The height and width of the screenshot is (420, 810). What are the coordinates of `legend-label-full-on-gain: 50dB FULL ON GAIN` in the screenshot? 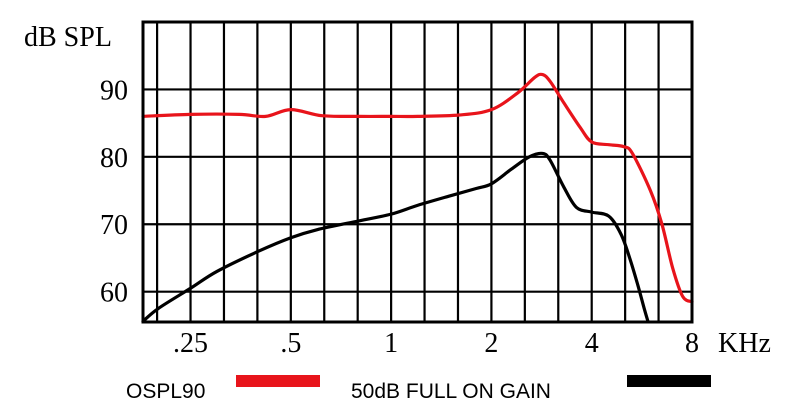 It's located at (451, 391).